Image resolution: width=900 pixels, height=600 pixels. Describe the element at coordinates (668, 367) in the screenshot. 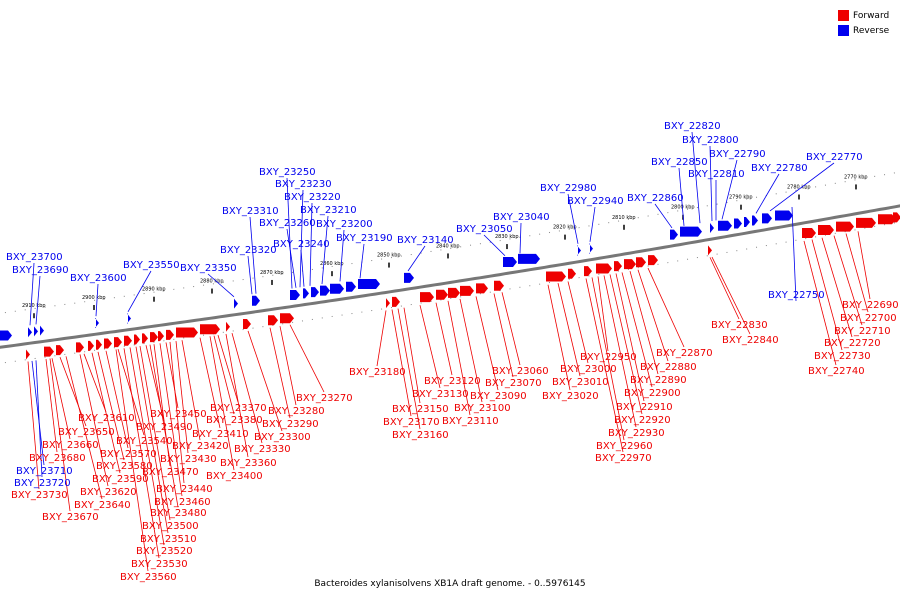

I see `gene-label: BXY_22880` at that location.